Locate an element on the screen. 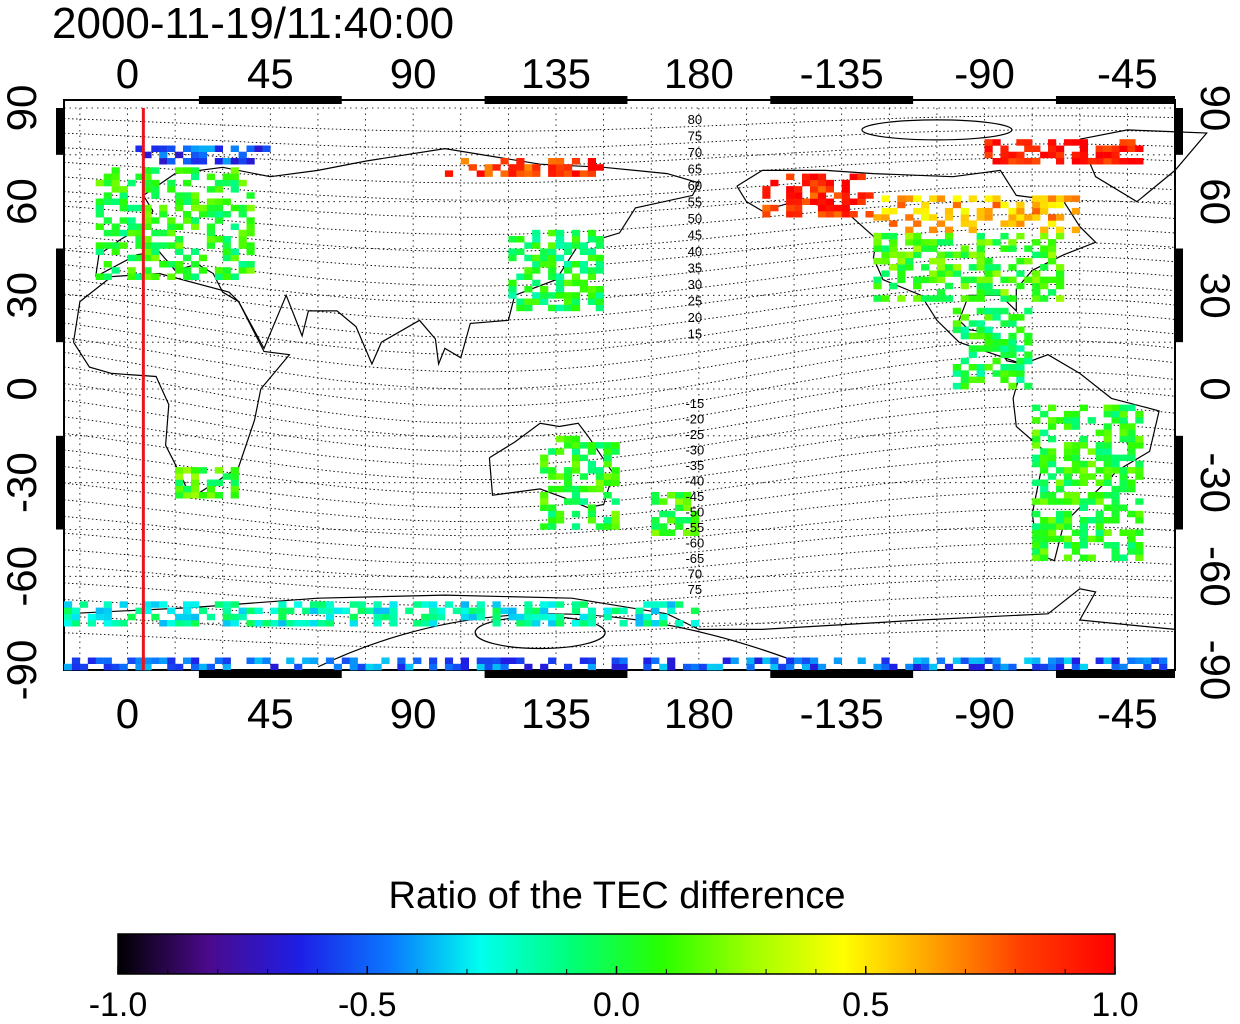  contour-label: -45 is located at coordinates (694, 496).